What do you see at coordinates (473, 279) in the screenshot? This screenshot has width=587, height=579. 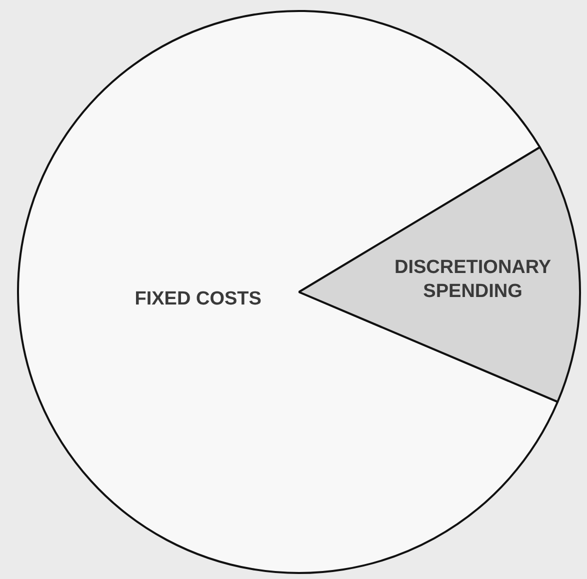 I see `slice-label: DISCRETIONARY SPENDING` at bounding box center [473, 279].